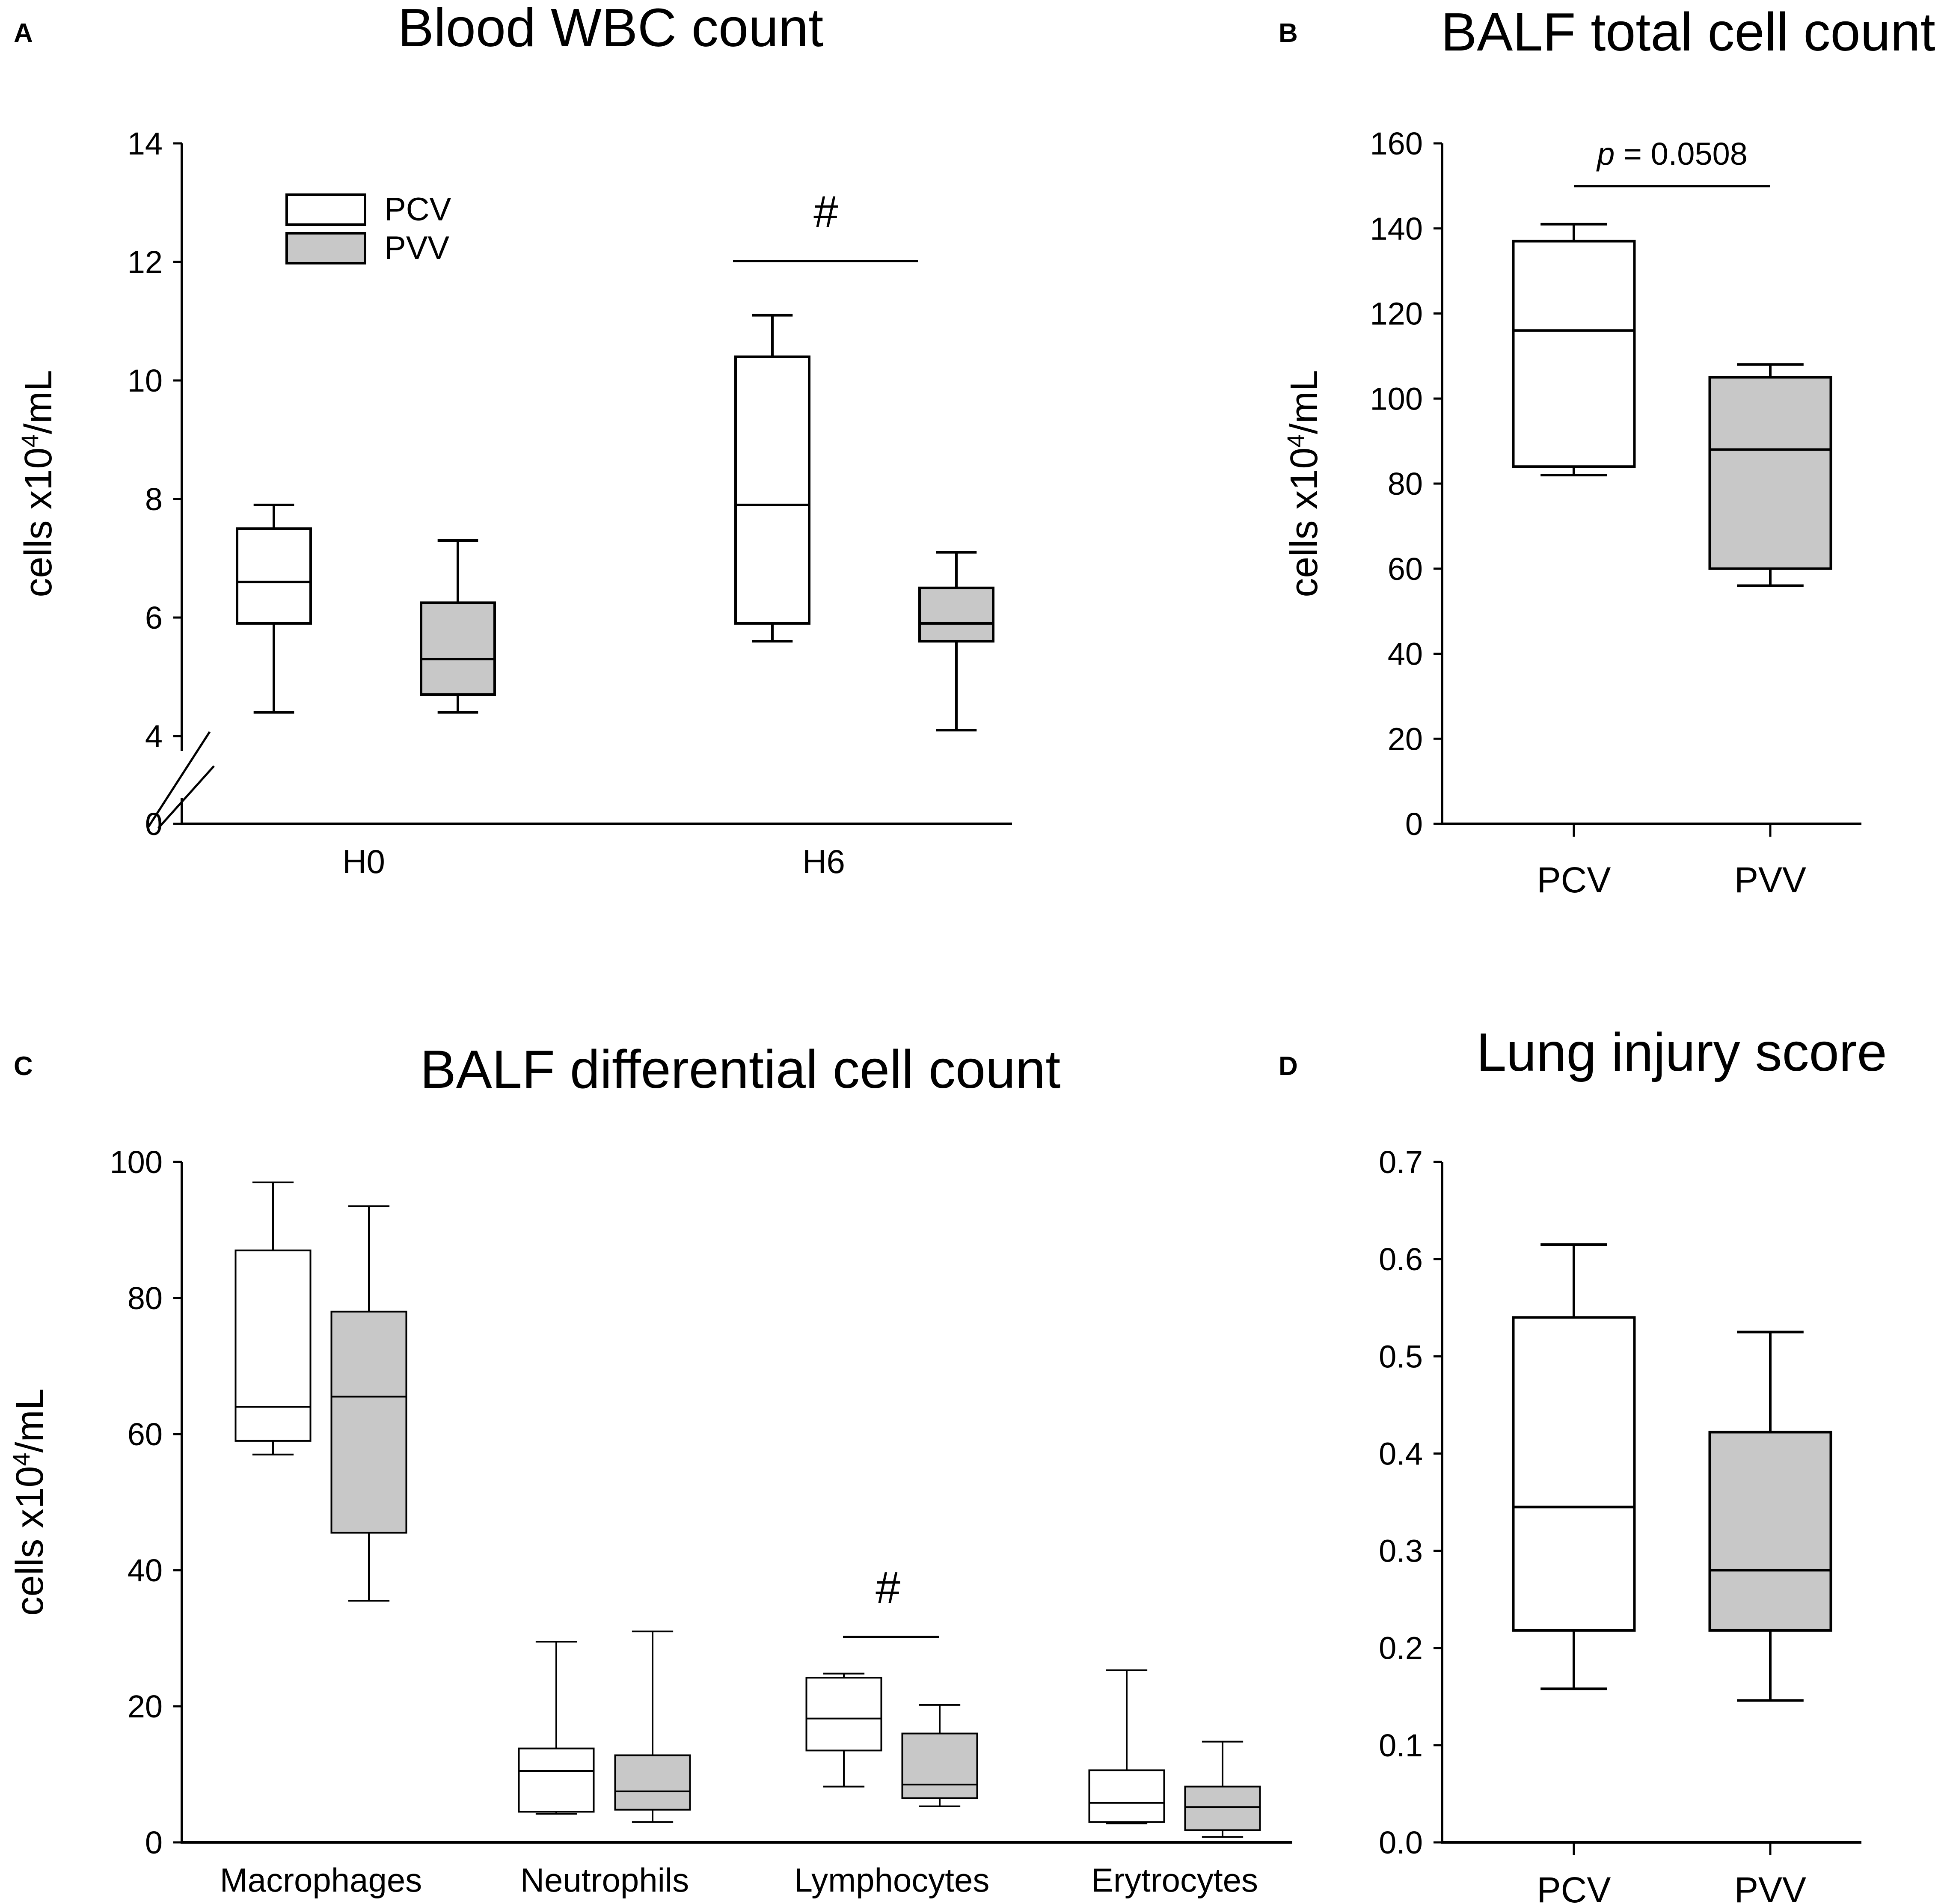  I want to click on box-pcv-macrophages, so click(273, 1318).